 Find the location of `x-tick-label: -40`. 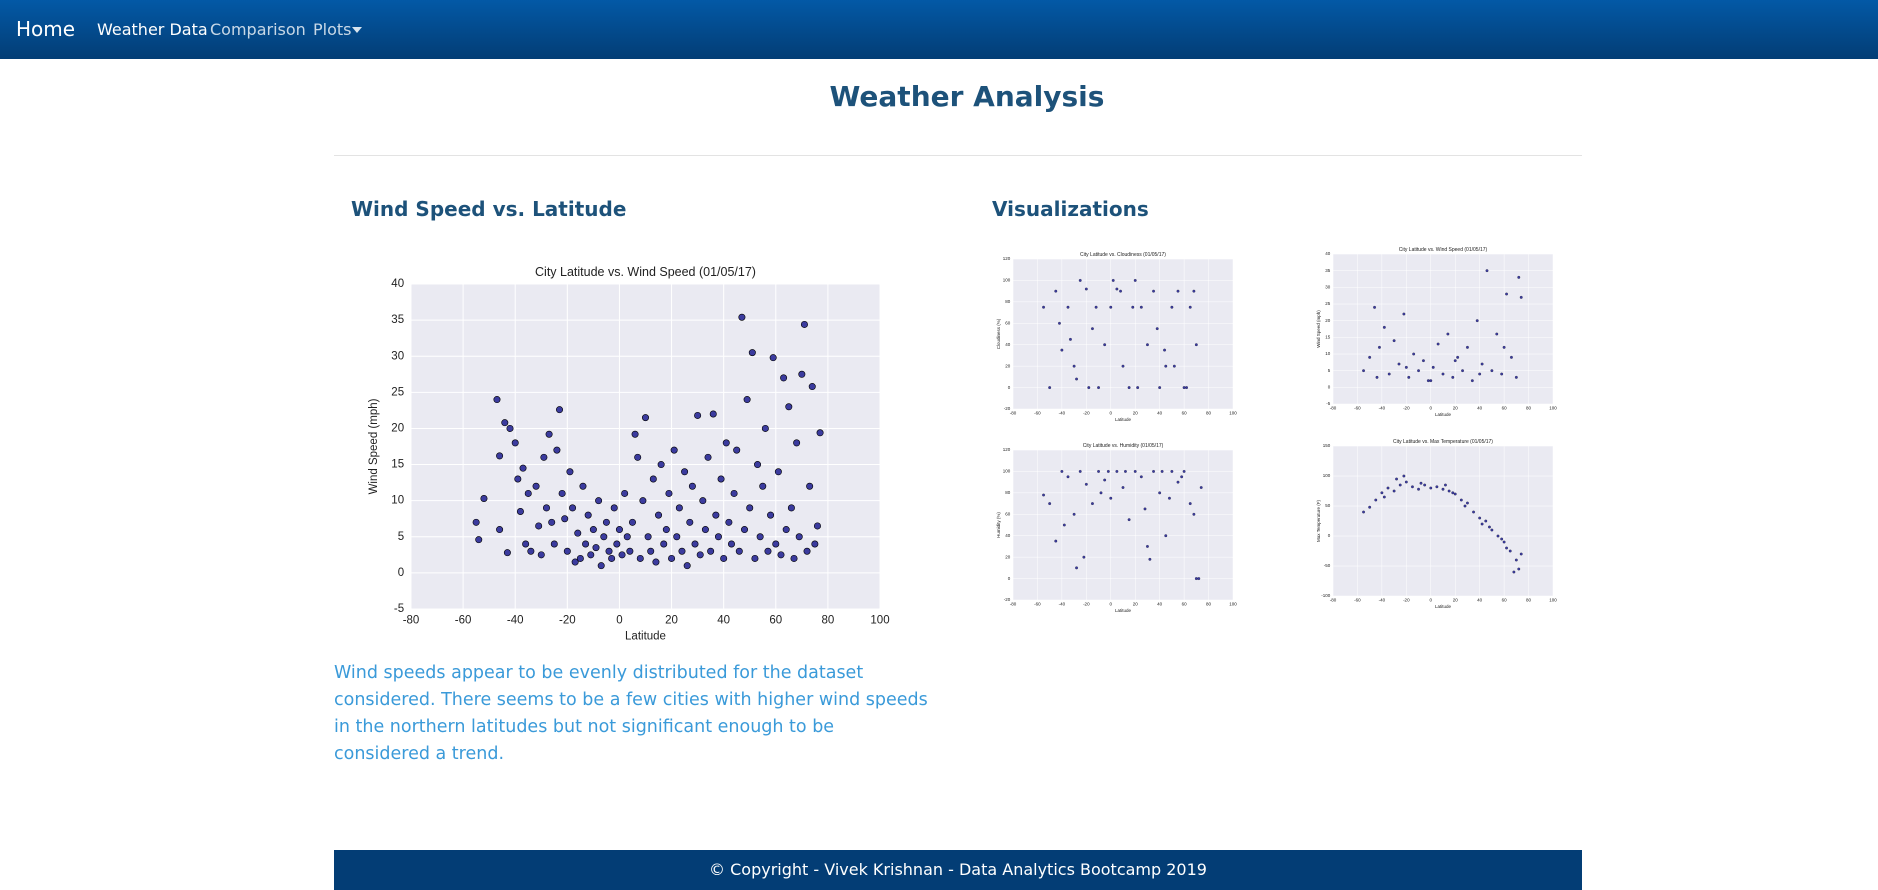

x-tick-label: -40 is located at coordinates (1382, 600).